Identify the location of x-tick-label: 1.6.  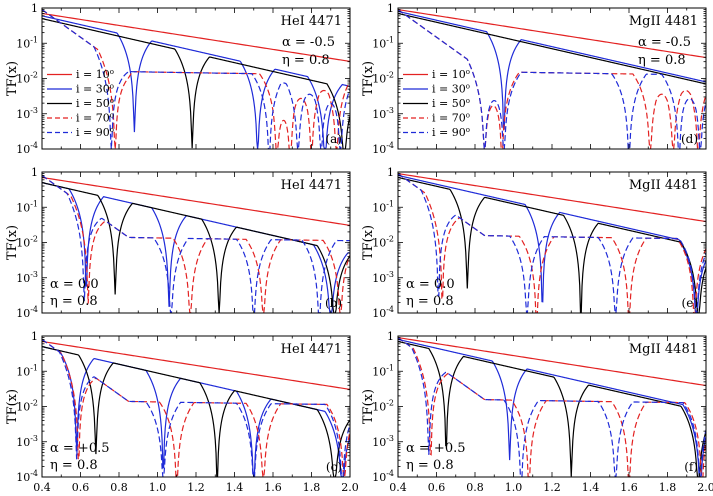
(273, 487).